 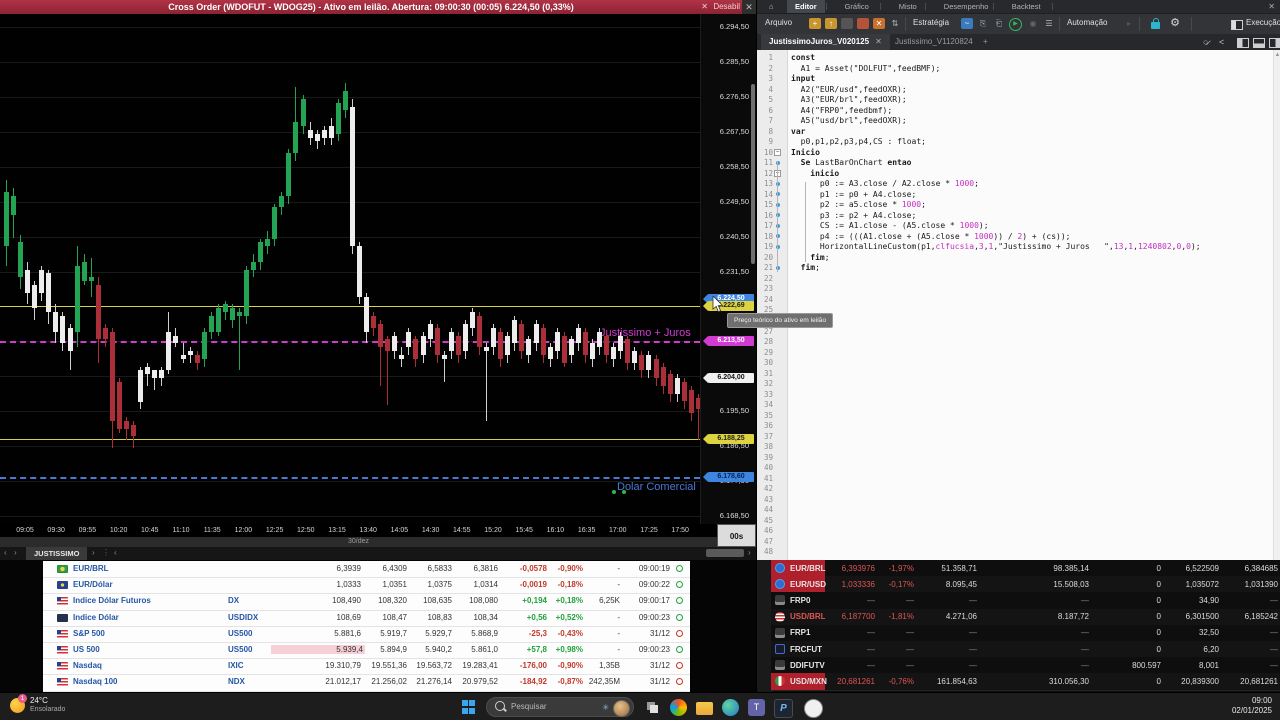 What do you see at coordinates (863, 23) in the screenshot?
I see `save-as-icon` at bounding box center [863, 23].